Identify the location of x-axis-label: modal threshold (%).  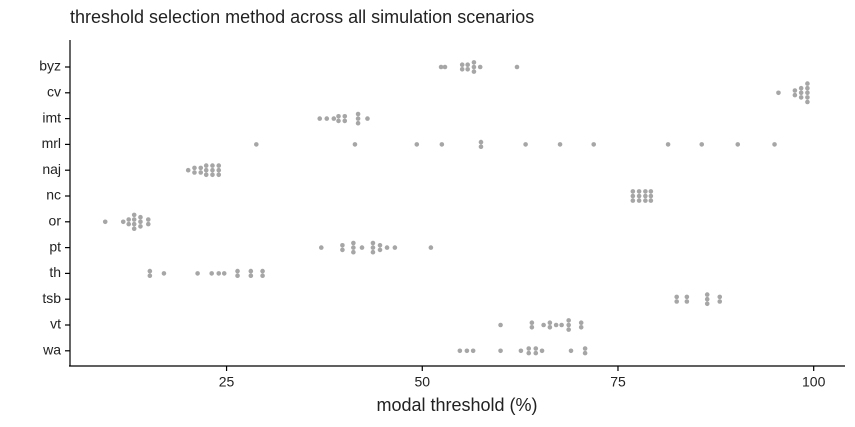
(456, 405).